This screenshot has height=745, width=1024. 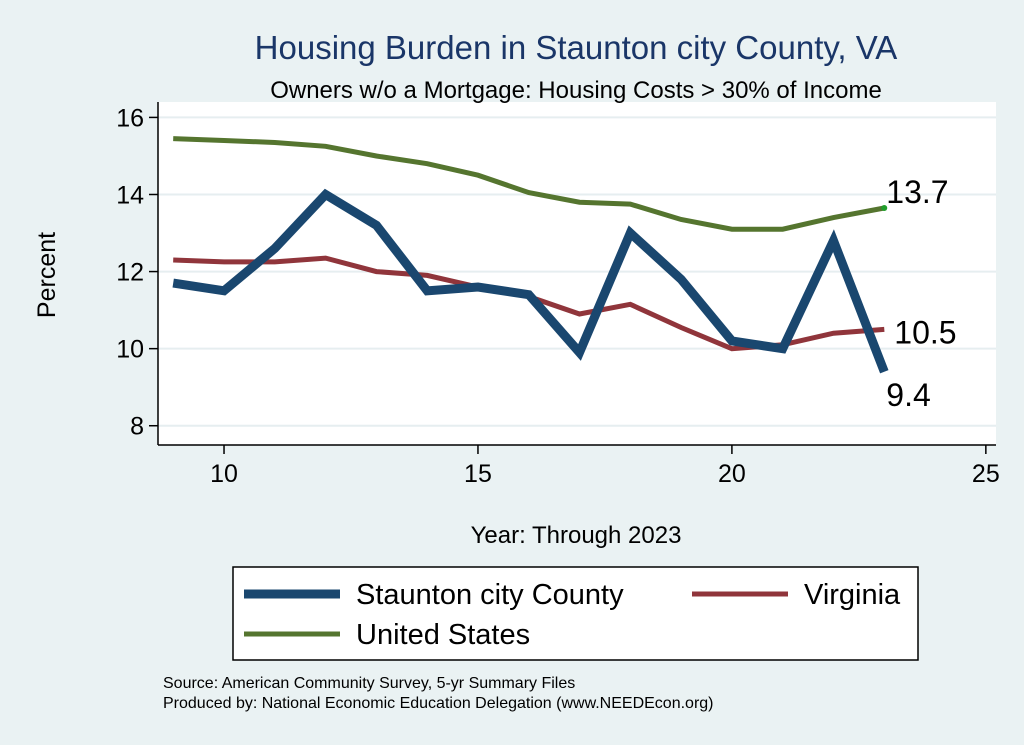 What do you see at coordinates (852, 595) in the screenshot?
I see `legend-label-virginia: Virginia` at bounding box center [852, 595].